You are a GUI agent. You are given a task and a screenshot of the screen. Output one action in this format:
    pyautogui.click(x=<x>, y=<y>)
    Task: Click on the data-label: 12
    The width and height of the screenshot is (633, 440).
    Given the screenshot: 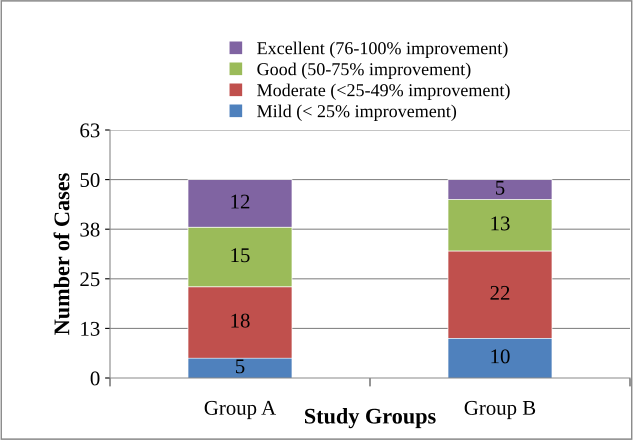 What is the action you would take?
    pyautogui.click(x=240, y=201)
    